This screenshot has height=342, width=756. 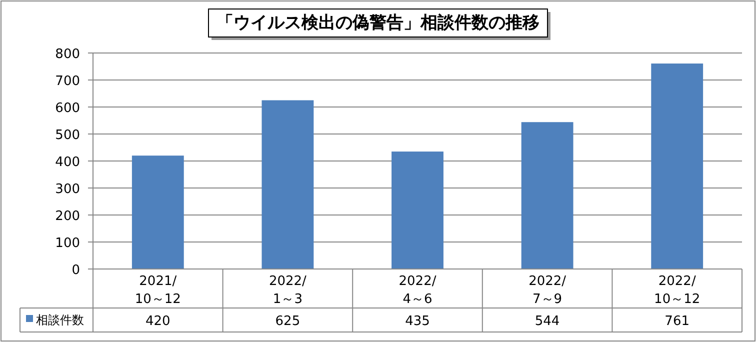 I want to click on data-label: 544, so click(x=547, y=321).